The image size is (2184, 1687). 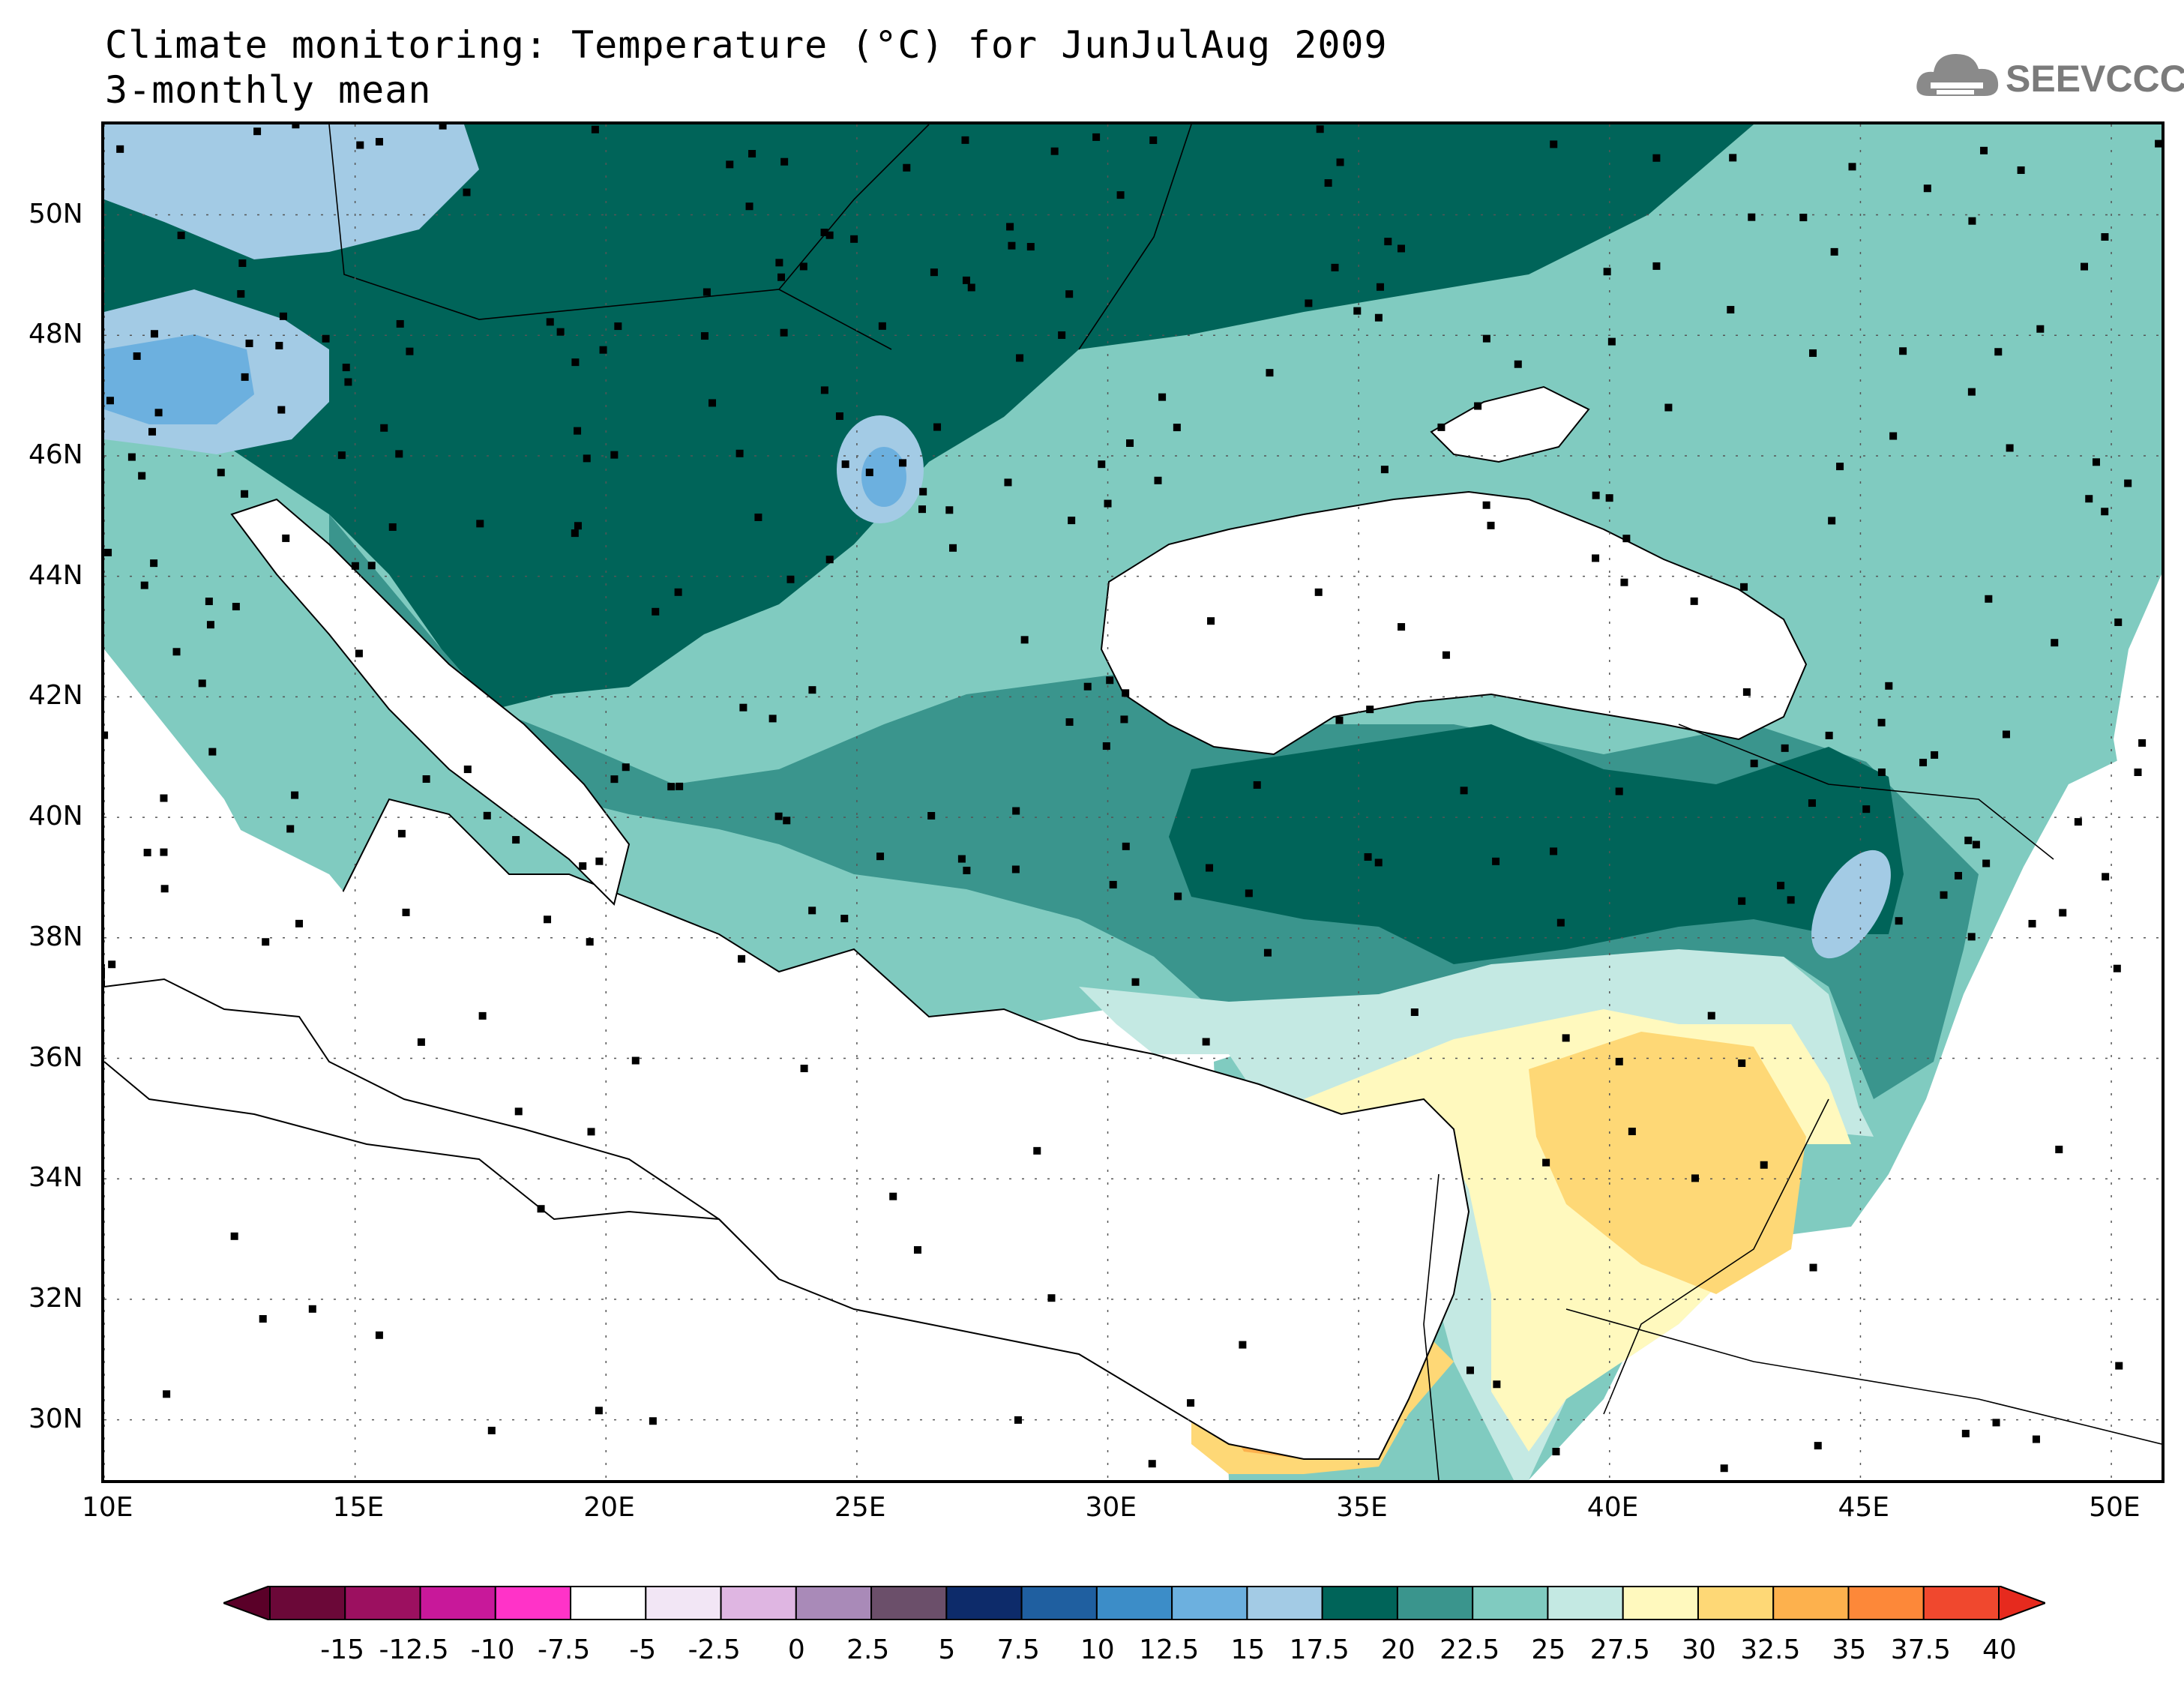 I want to click on colorbar-label: 32.5, so click(x=1770, y=1650).